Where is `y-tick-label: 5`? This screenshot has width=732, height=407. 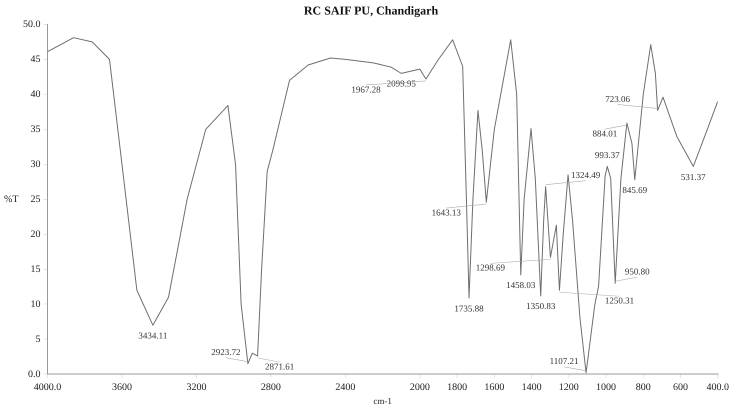
y-tick-label: 5 is located at coordinates (38, 339).